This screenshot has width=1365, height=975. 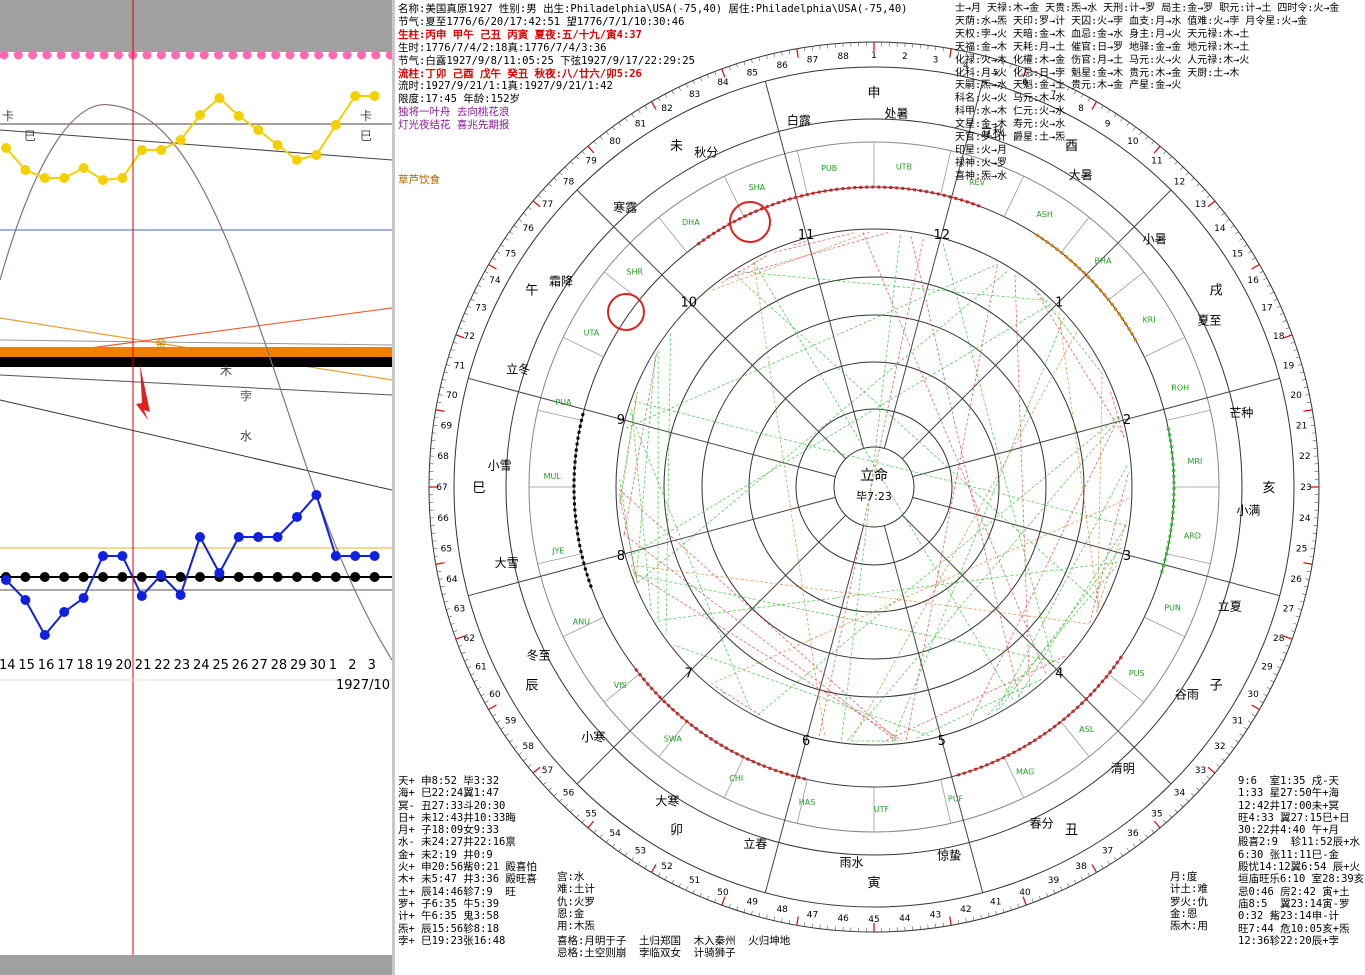 I want to click on day-label: 25, so click(x=220, y=665).